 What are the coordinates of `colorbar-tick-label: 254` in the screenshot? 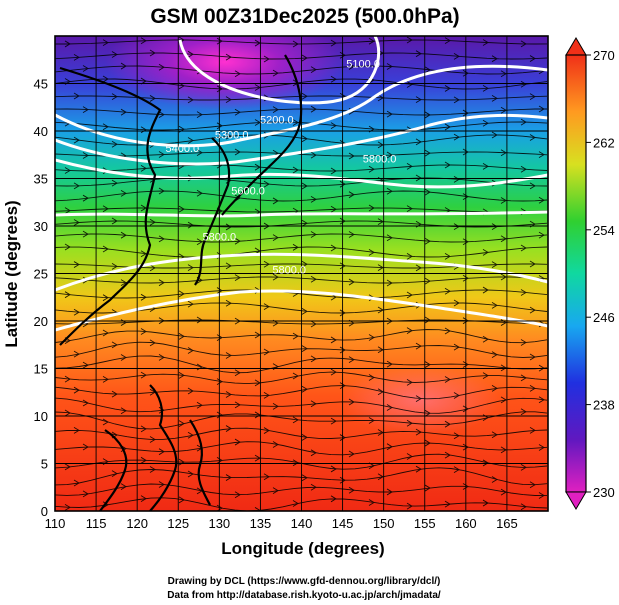 It's located at (604, 230).